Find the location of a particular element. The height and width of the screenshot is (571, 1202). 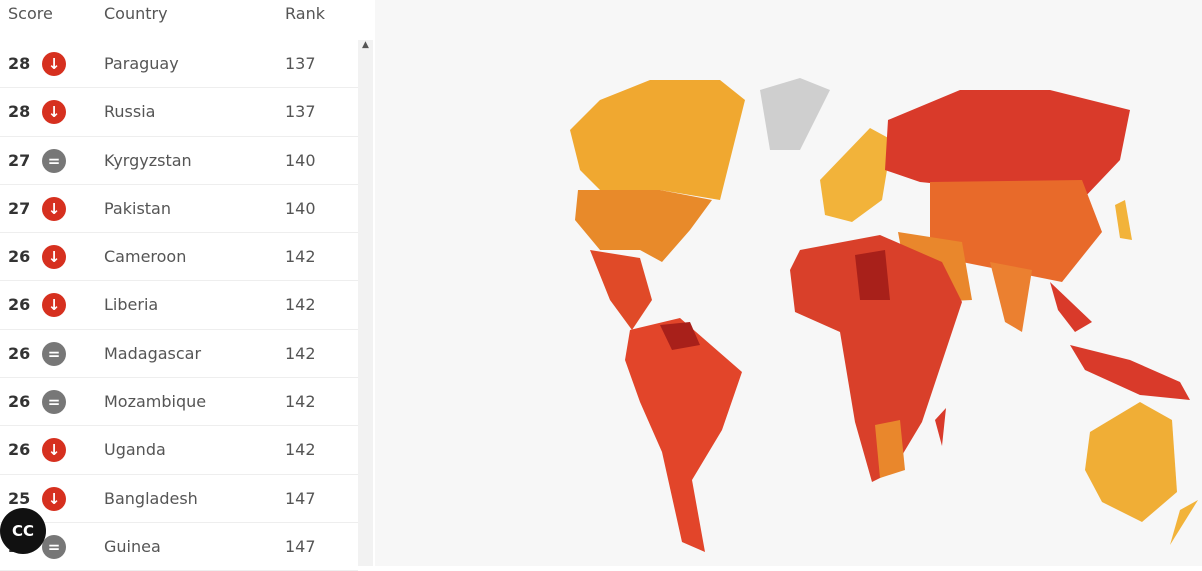

table-row: 25 = Guinea 147 is located at coordinates (179, 547).